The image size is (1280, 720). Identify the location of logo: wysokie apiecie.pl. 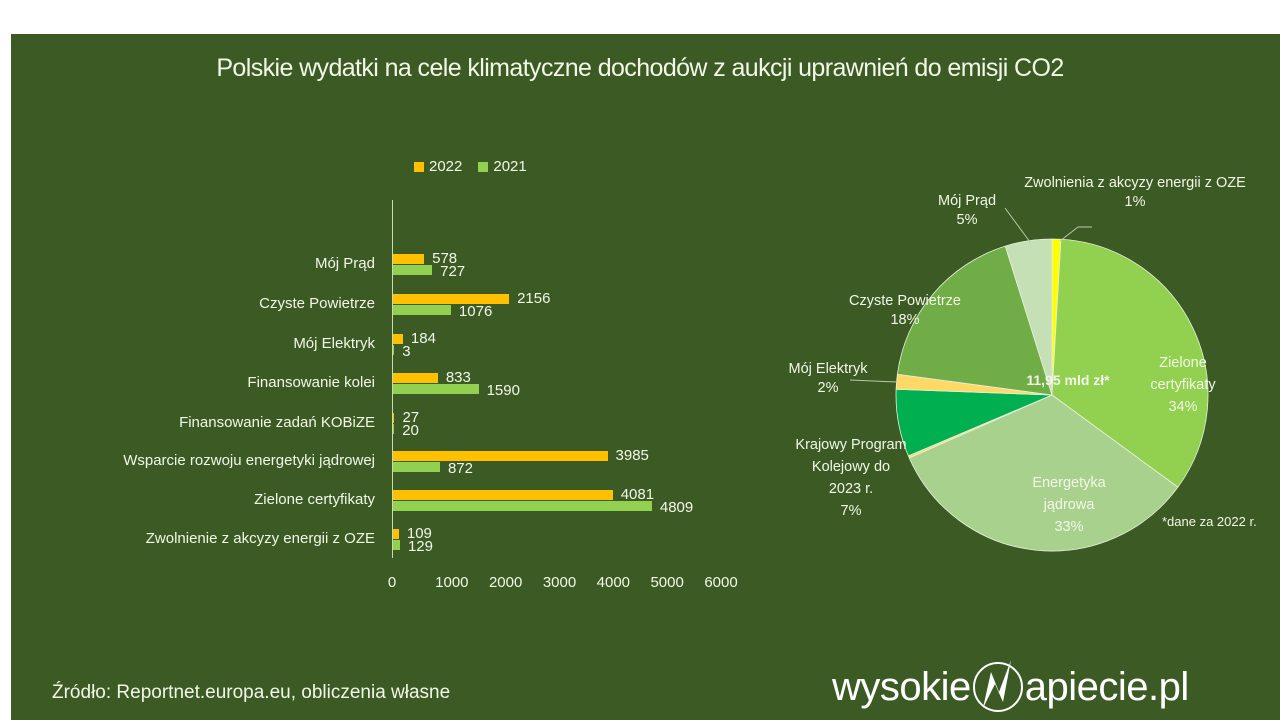
(1011, 686).